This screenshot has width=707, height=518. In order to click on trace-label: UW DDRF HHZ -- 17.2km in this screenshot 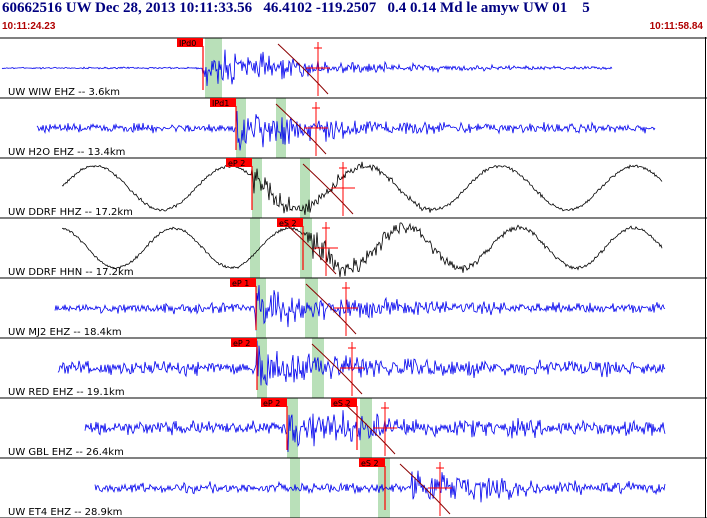, I will do `click(70, 212)`.